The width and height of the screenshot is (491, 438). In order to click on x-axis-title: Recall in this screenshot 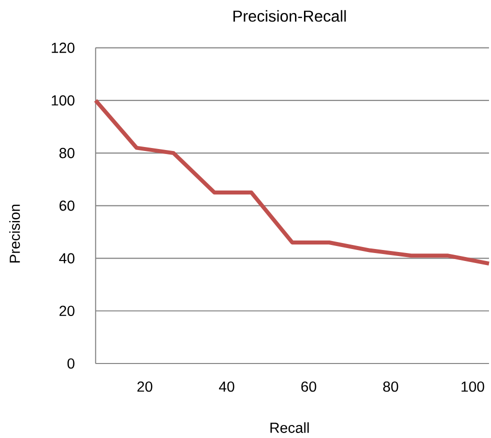, I will do `click(289, 427)`.